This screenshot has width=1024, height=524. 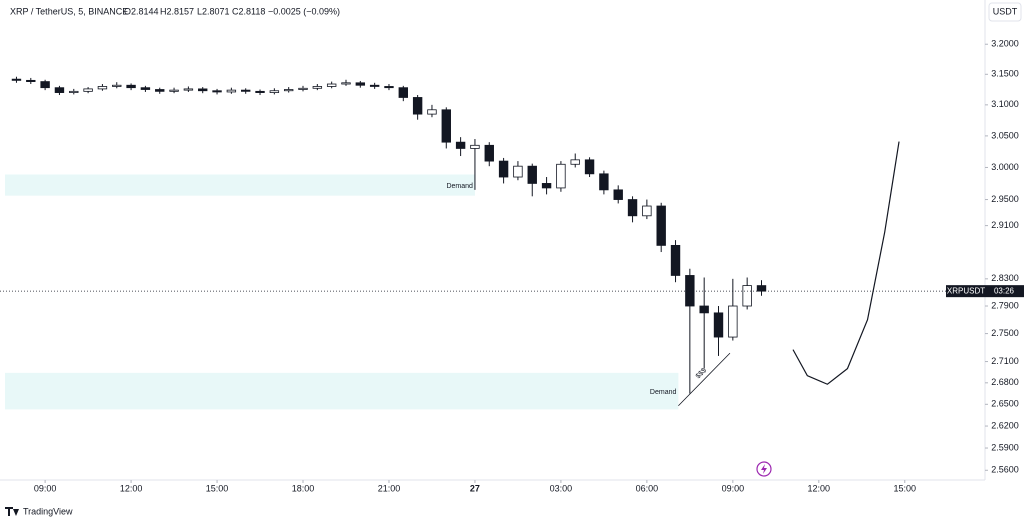 What do you see at coordinates (1005, 225) in the screenshot?
I see `y-tick-label: 2.9100` at bounding box center [1005, 225].